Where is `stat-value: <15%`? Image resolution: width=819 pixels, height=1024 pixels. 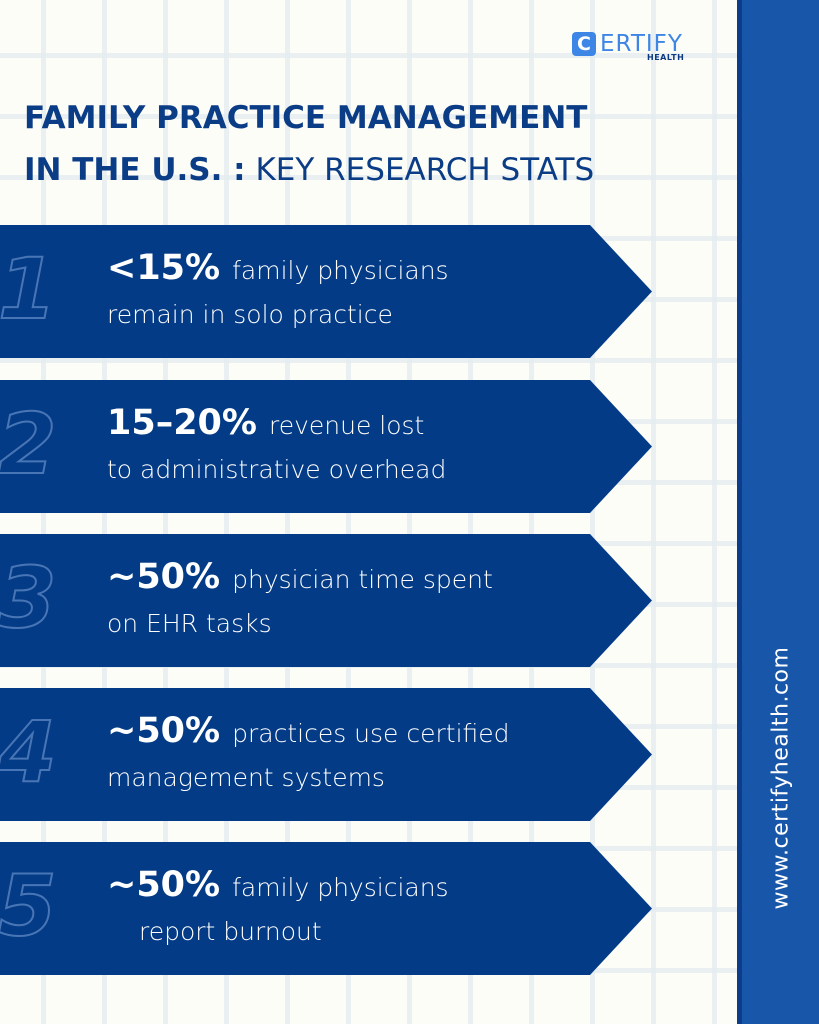 stat-value: <15% is located at coordinates (164, 268).